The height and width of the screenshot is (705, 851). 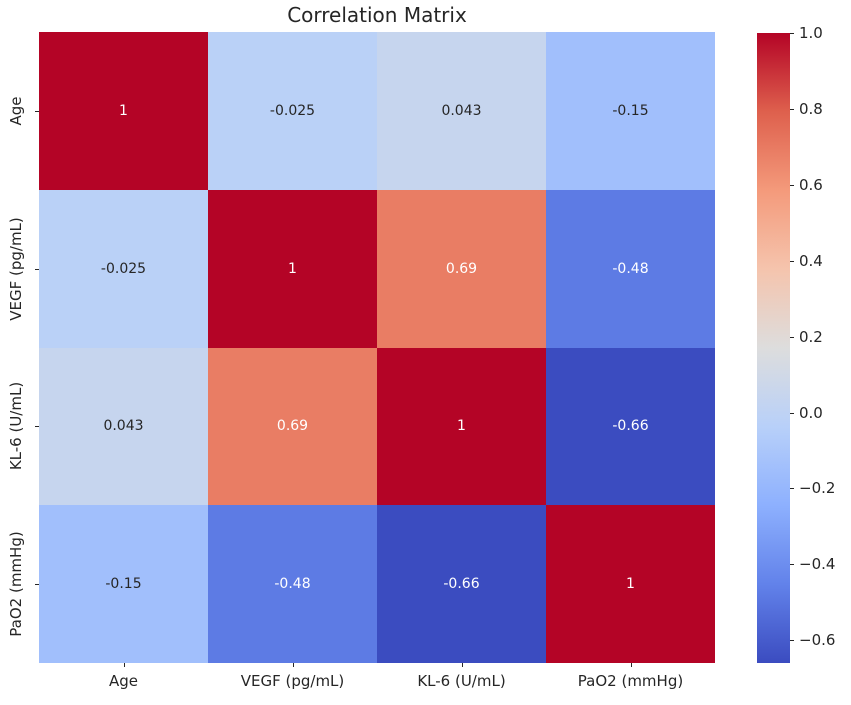 What do you see at coordinates (817, 564) in the screenshot?
I see `colorbar-tick-label: −0.4` at bounding box center [817, 564].